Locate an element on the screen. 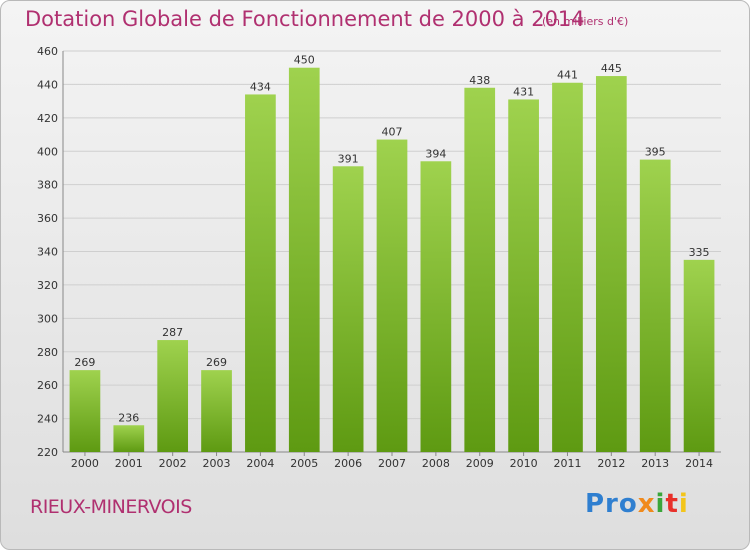 The height and width of the screenshot is (550, 750). y-tick-label: 360 is located at coordinates (47, 218).